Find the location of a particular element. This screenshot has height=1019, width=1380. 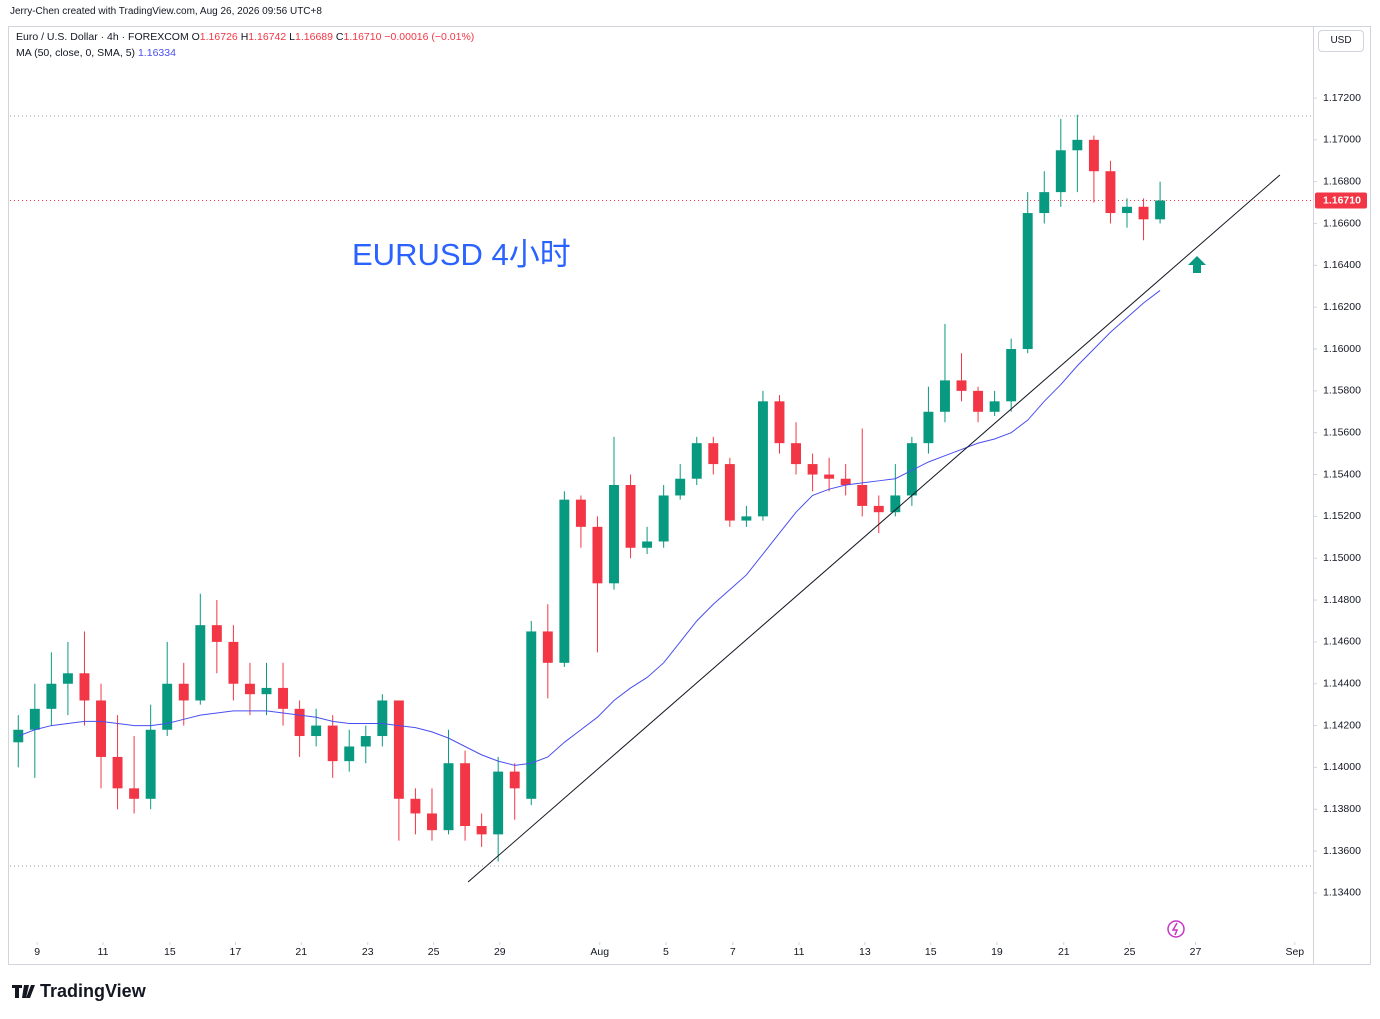

change: −0.00016 (−0.01%) is located at coordinates (429, 37).